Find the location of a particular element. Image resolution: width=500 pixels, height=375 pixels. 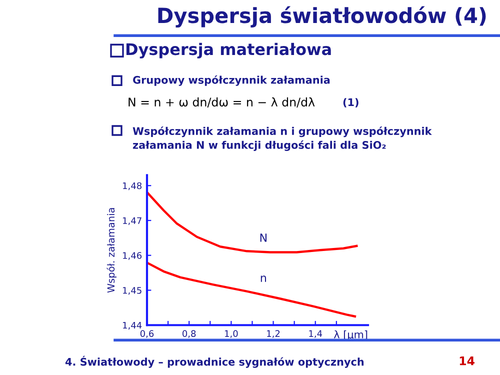

x-tick-label: 0,6 is located at coordinates (147, 334).